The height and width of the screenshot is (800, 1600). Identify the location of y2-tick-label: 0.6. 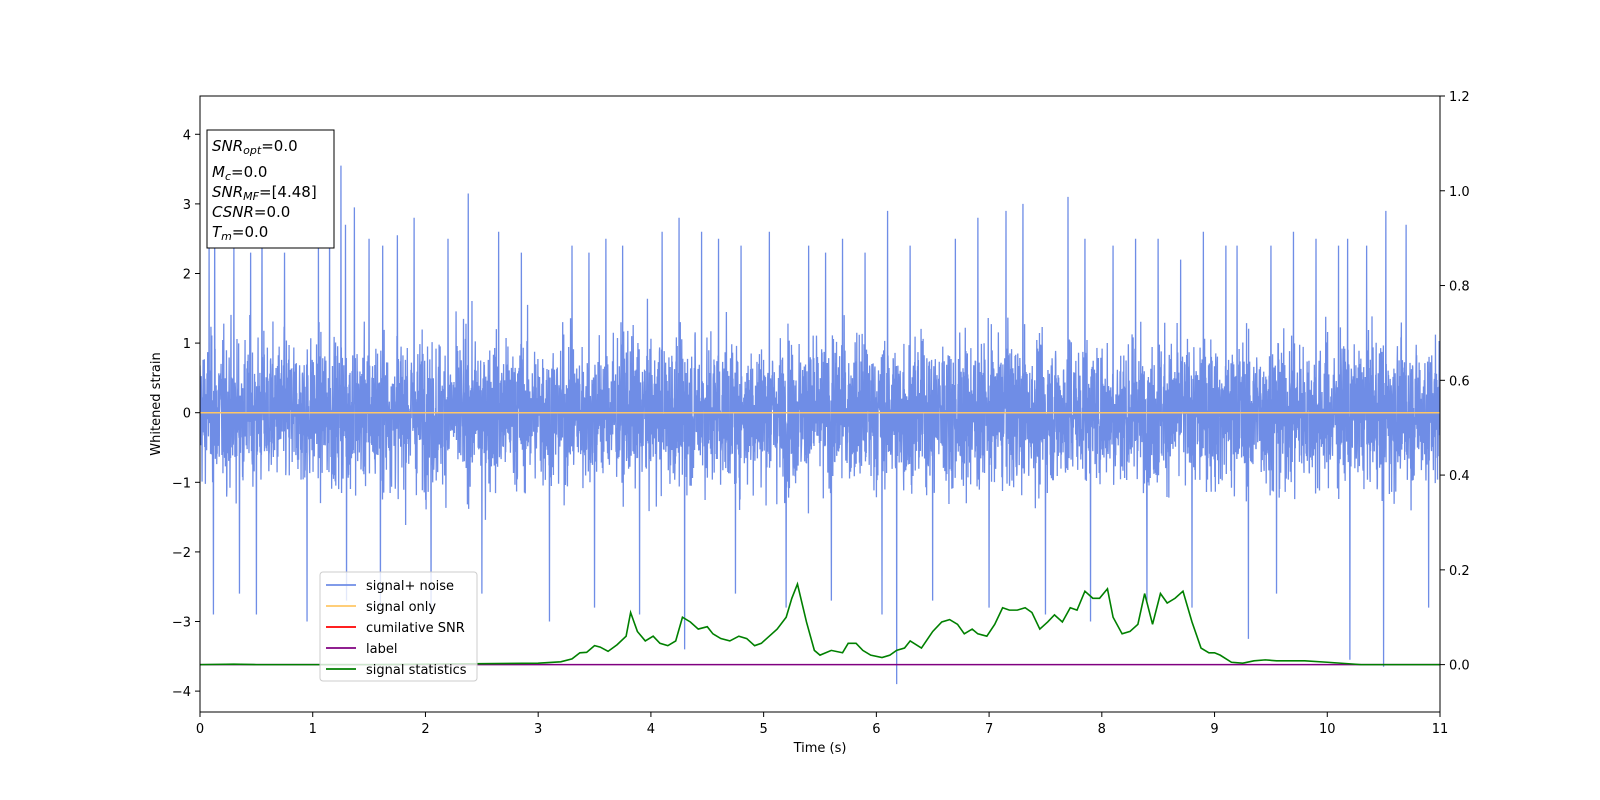
(1459, 381).